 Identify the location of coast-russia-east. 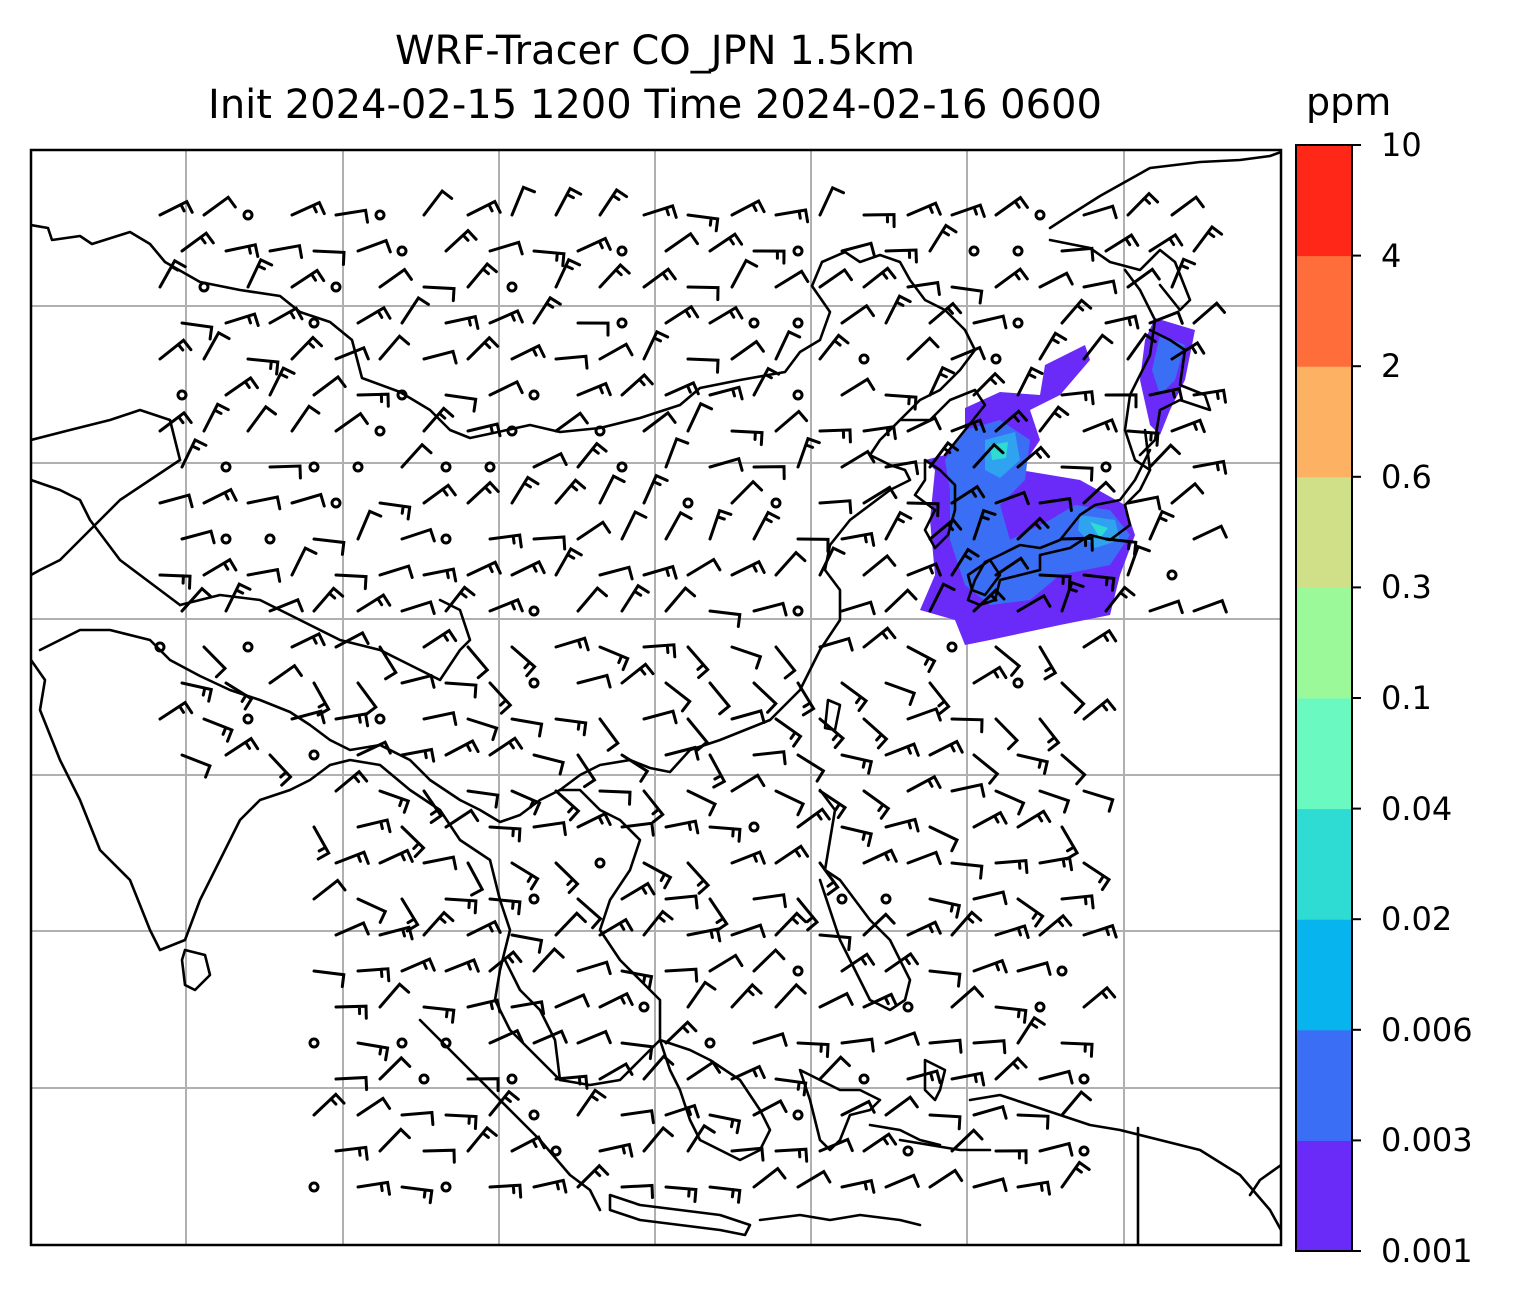
(1164, 190).